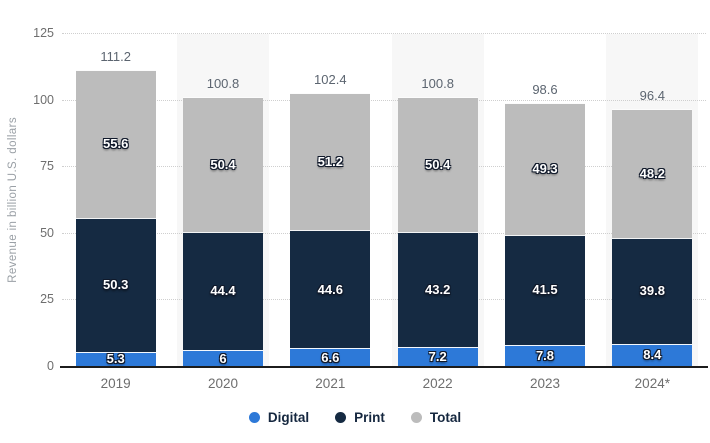  I want to click on bar-value-label: 6, so click(223, 358).